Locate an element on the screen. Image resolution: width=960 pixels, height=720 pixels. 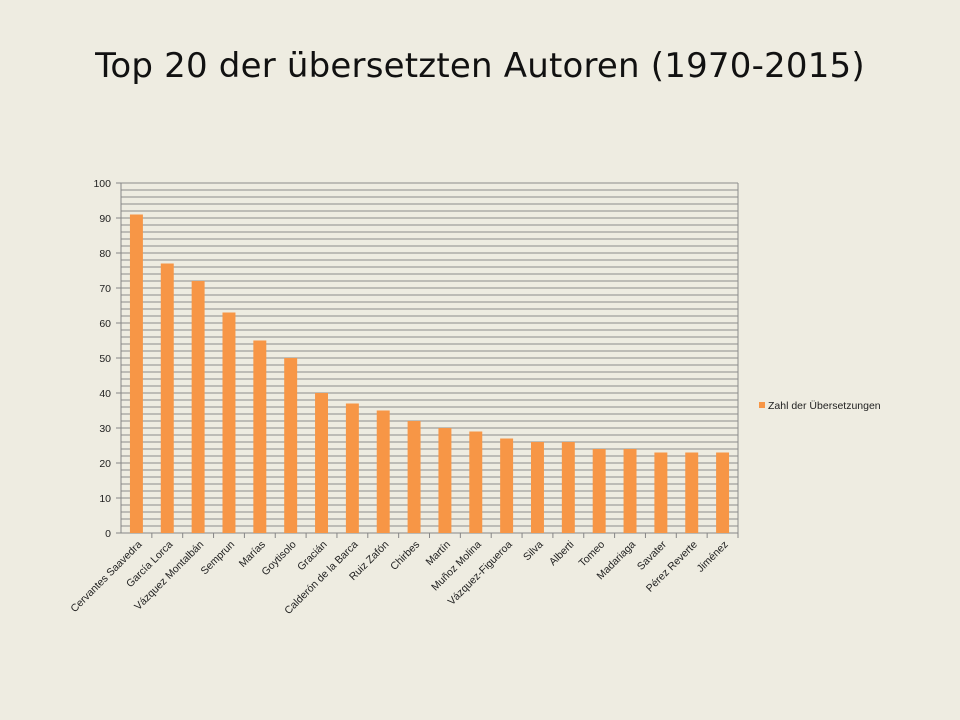
y-tick-label: 0 is located at coordinates (108, 534).